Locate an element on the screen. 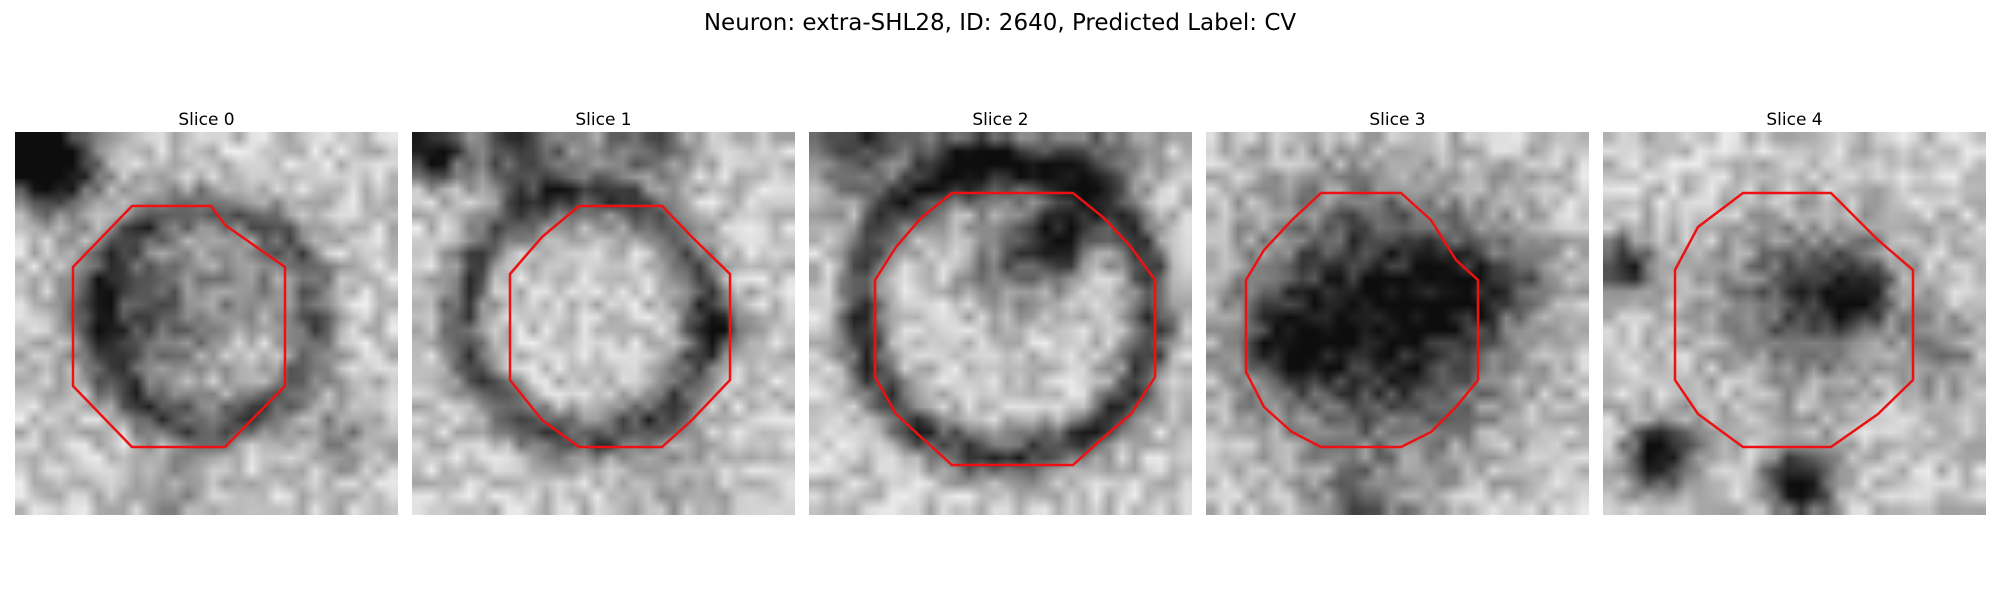  slice-panel-3: Slice 3 is located at coordinates (1397, 311).